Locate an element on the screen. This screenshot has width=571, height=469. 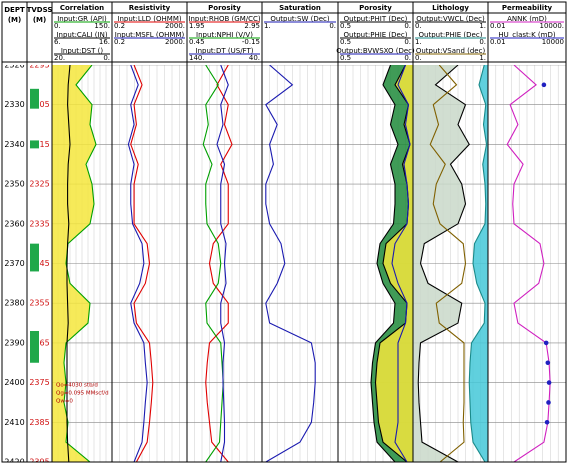
curve-name: Input:RHOB (GM/CC) is located at coordinates (224, 19).